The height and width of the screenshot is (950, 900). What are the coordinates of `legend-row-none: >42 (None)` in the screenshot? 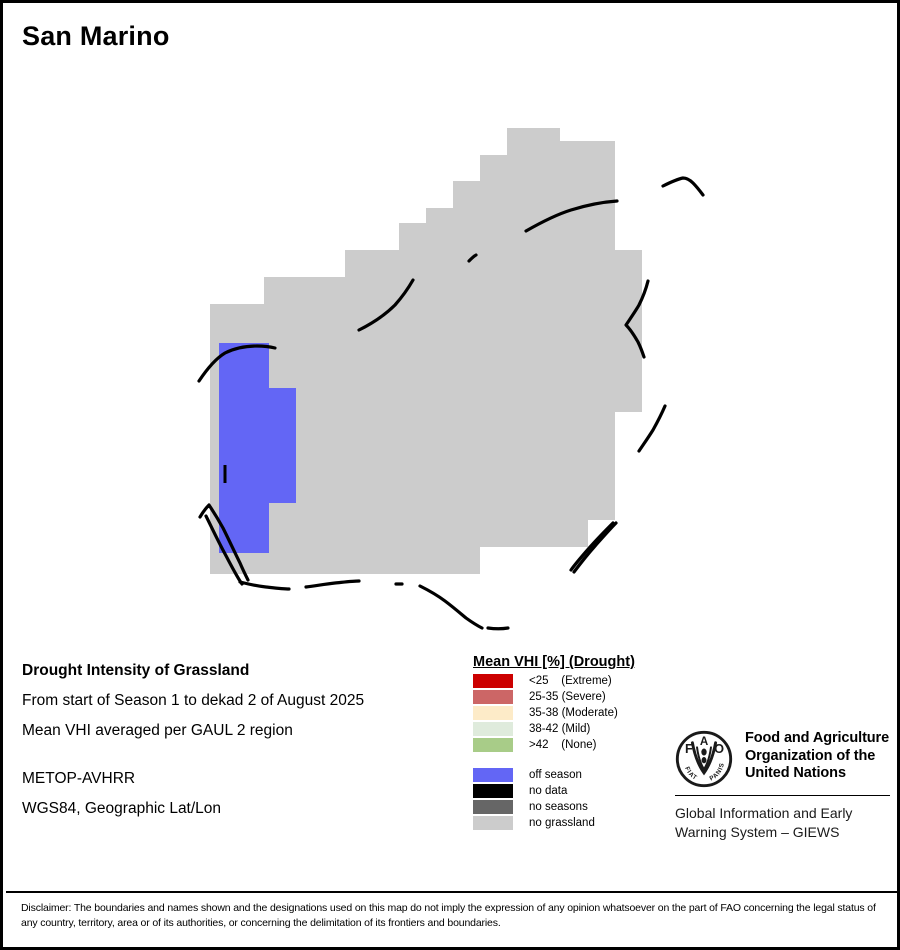 It's located at (573, 745).